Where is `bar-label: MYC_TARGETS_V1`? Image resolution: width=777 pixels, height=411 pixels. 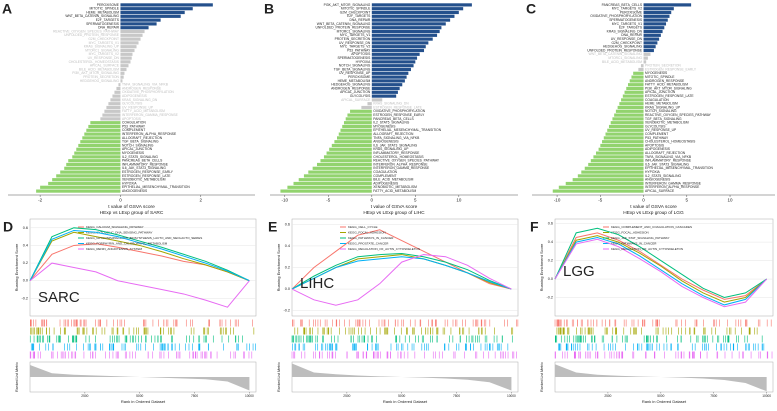 bar-label: MYC_TARGETS_V1 is located at coordinates (627, 24).